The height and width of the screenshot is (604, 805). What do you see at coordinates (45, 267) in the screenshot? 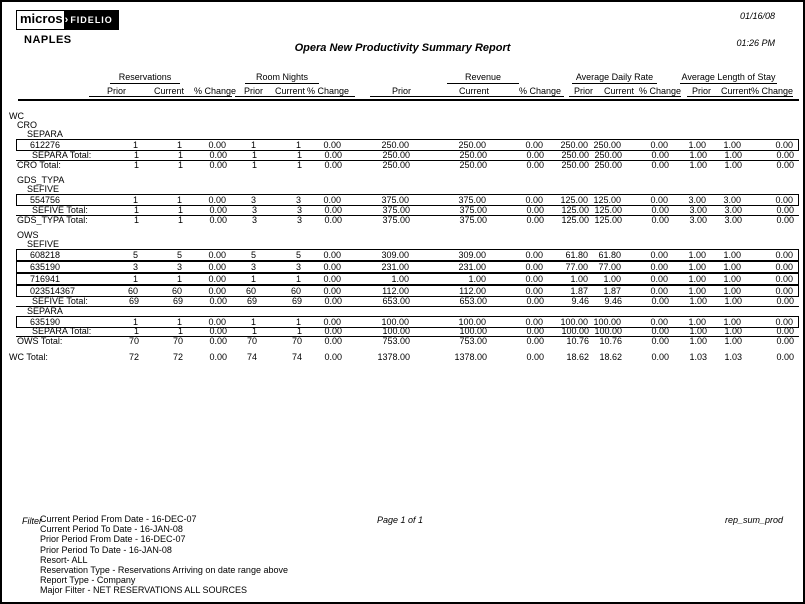
I see `row-label: 635190` at bounding box center [45, 267].